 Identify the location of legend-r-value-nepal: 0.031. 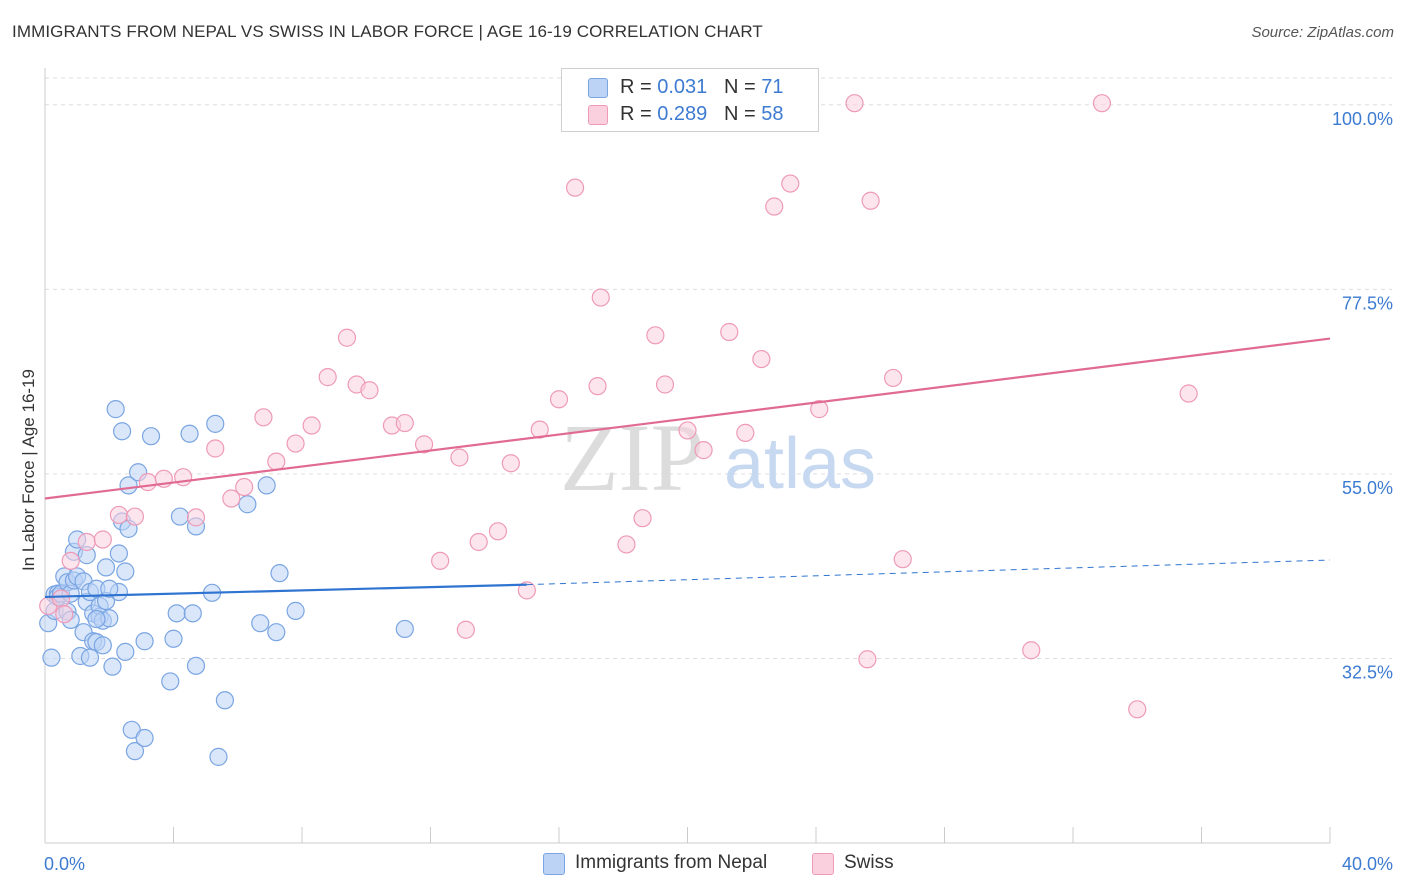
(682, 87).